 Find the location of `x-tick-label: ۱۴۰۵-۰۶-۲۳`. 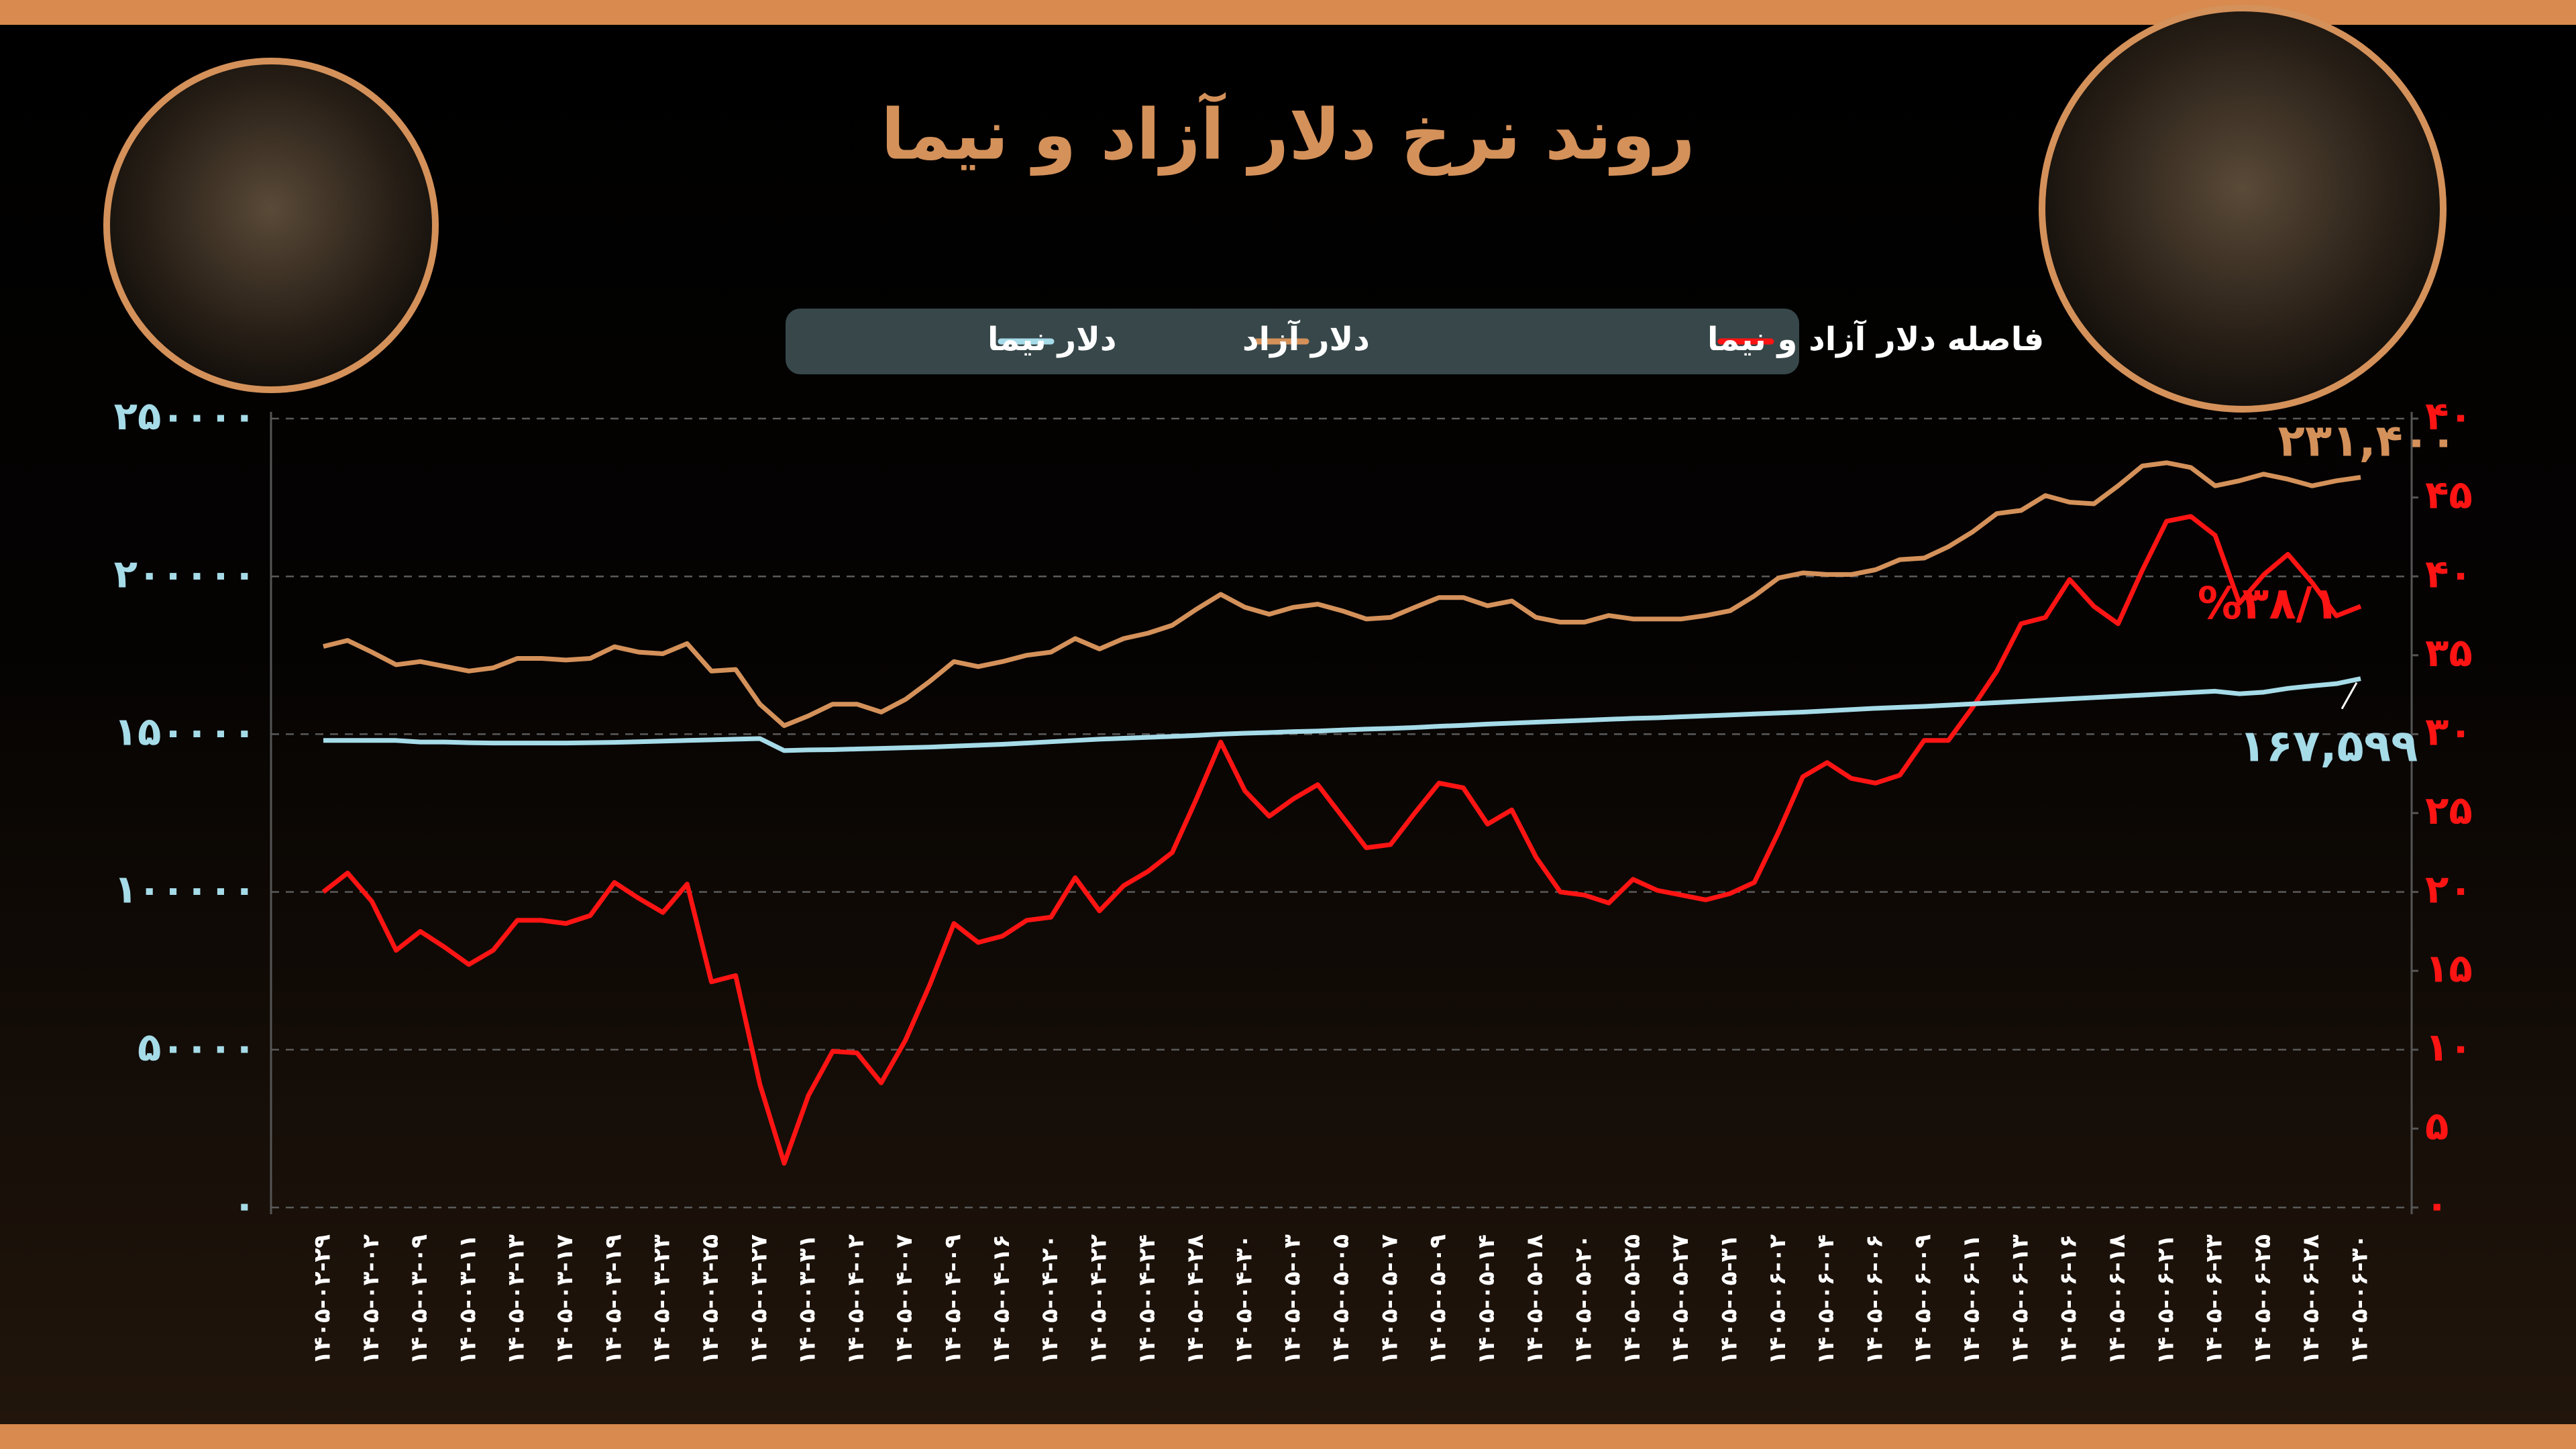

x-tick-label: ۱۴۰۵-۰۶-۲۳ is located at coordinates (2214, 1299).